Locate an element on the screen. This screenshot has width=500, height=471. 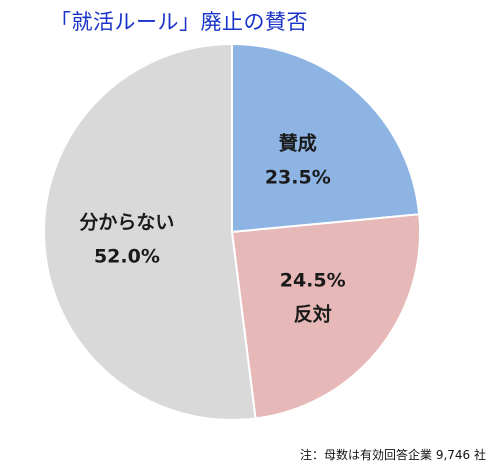
slice-value-label: 23.5% is located at coordinates (298, 178).